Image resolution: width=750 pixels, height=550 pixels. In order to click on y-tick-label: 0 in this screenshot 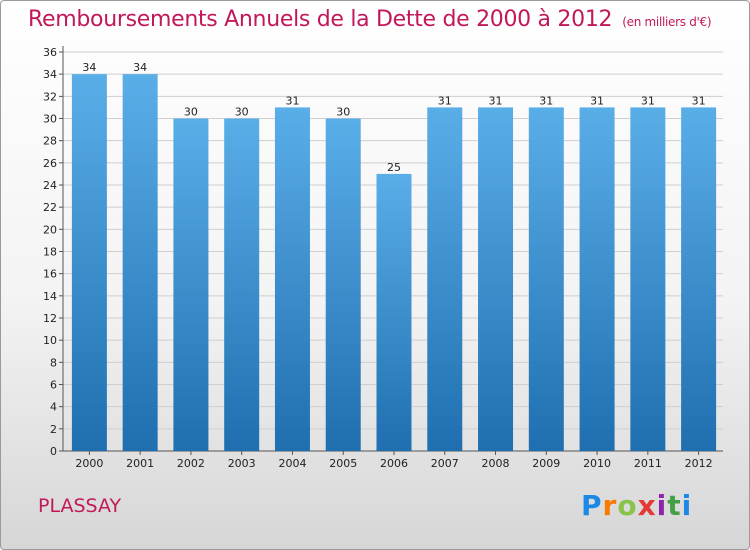, I will do `click(53, 451)`.